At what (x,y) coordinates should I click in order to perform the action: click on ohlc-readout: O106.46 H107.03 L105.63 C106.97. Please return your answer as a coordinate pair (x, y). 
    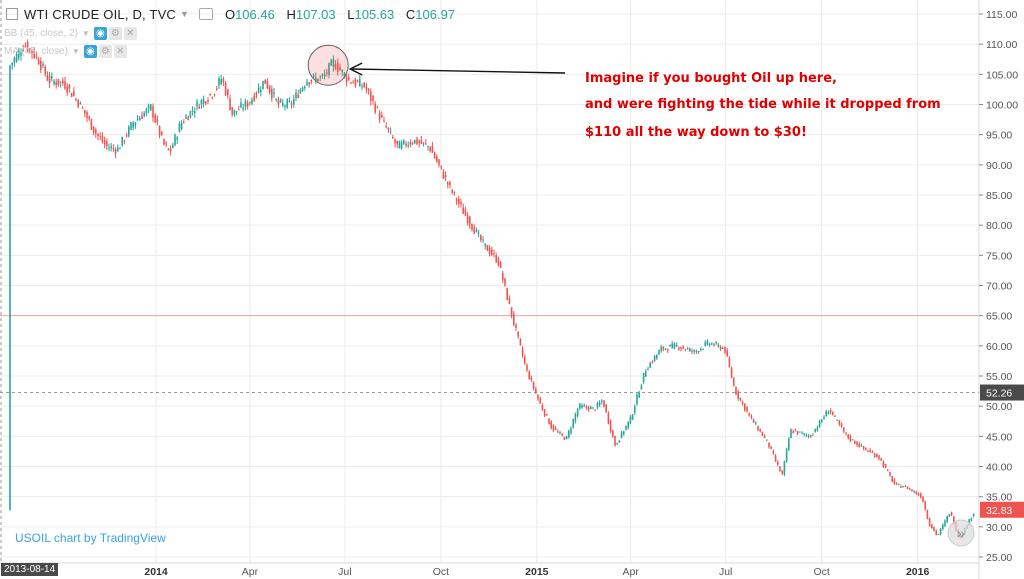
    Looking at the image, I should click on (344, 14).